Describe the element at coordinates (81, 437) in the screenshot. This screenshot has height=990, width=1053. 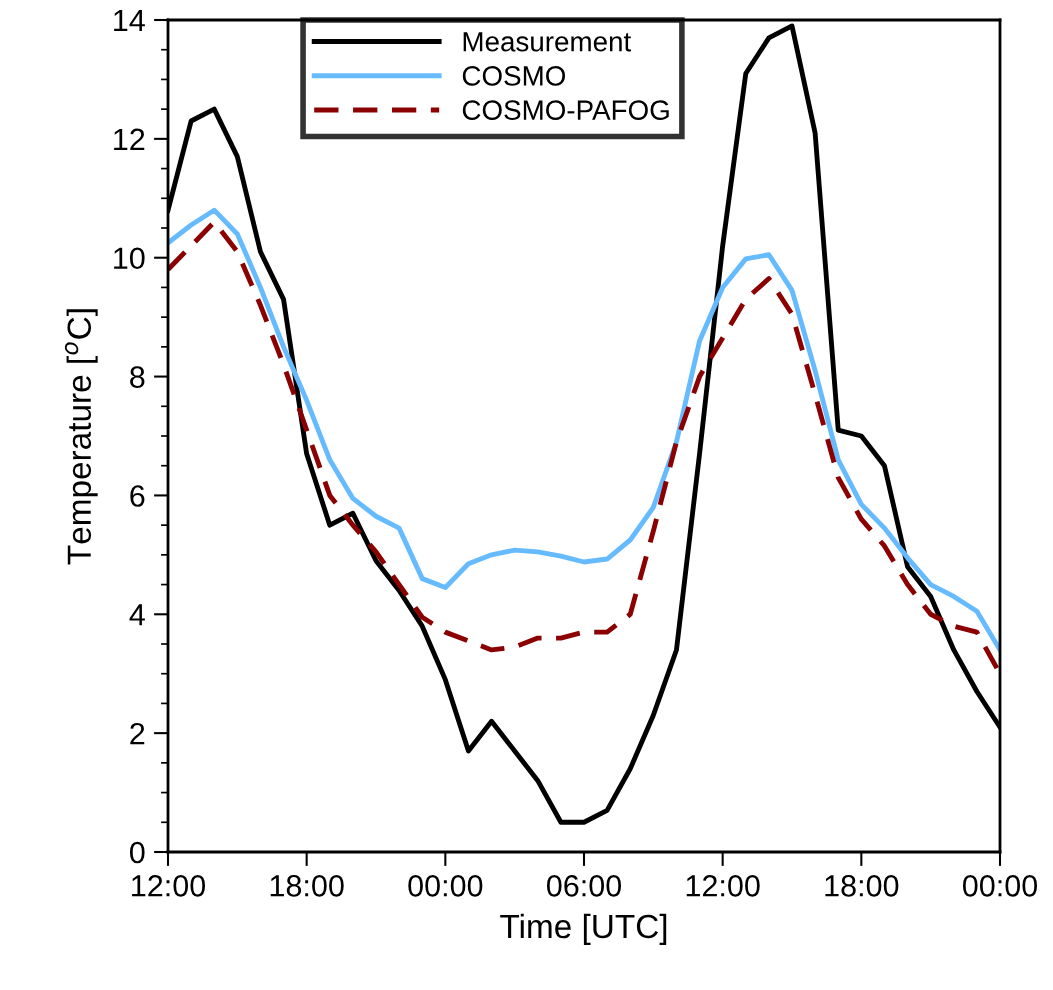
I see `y-axis-title: Temperature [$^{o}$C]` at that location.